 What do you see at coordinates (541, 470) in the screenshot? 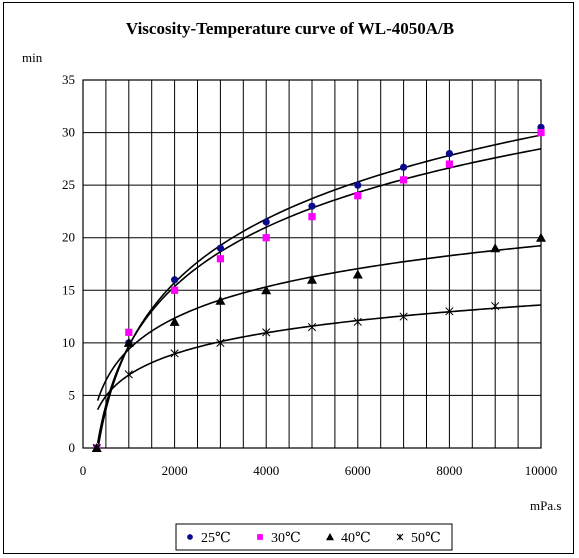
I see `x-tick-label: 10000` at bounding box center [541, 470].